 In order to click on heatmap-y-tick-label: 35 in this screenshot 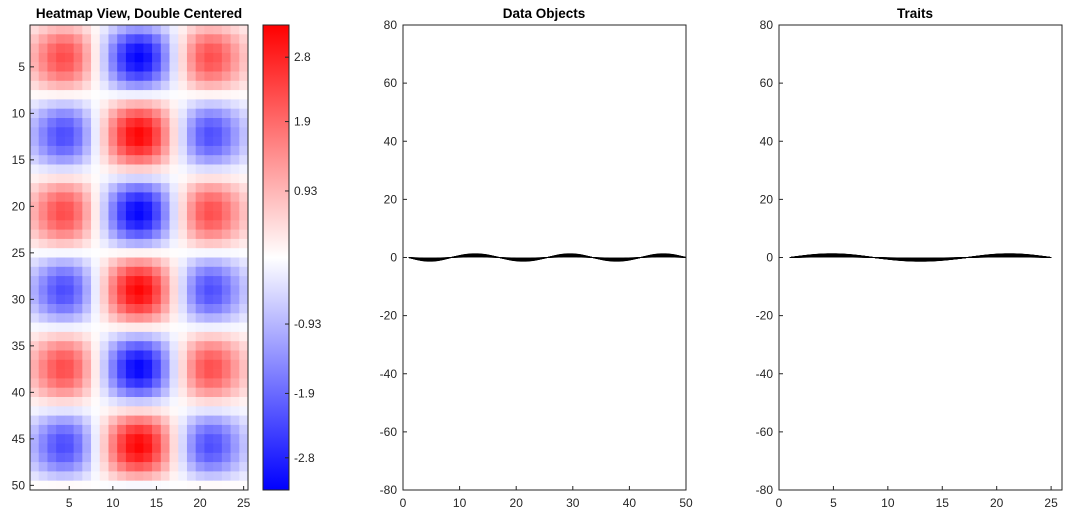, I will do `click(19, 346)`.